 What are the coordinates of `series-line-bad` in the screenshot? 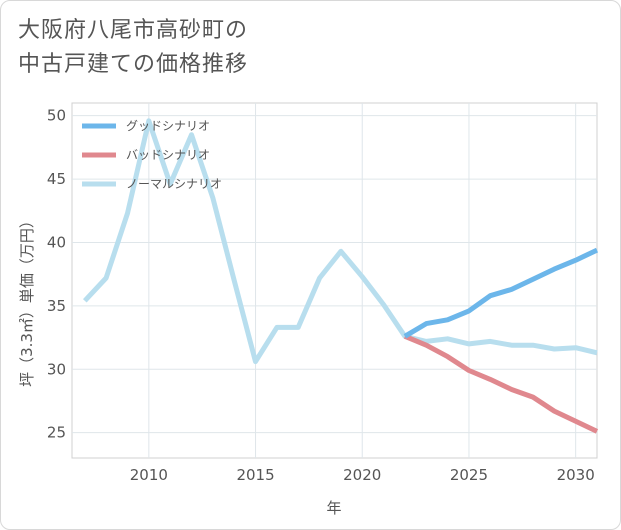 It's located at (501, 383).